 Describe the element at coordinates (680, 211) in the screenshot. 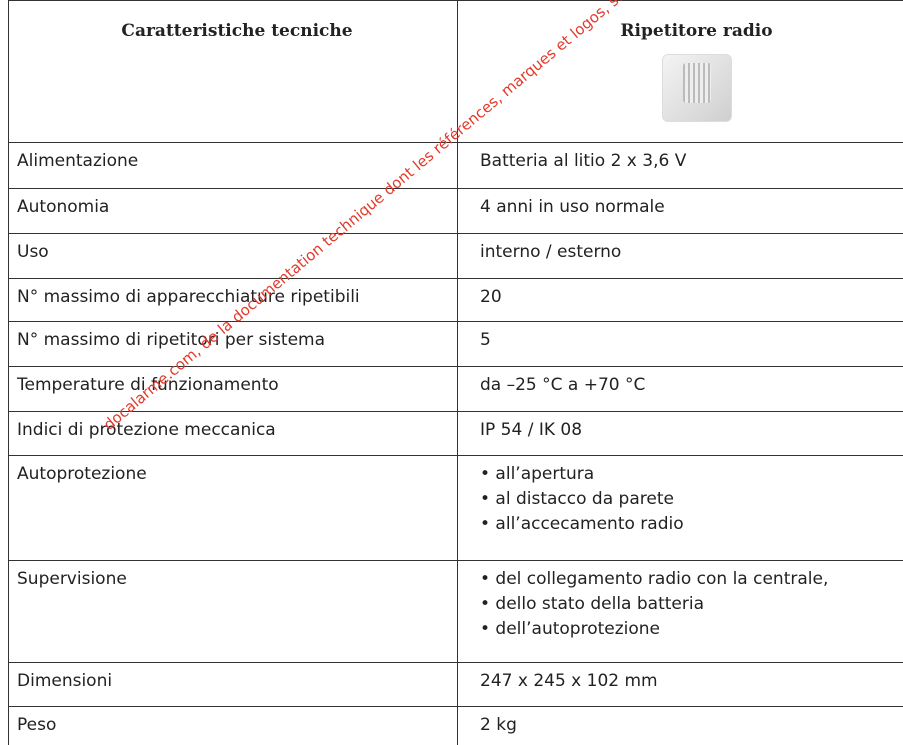

I see `value-cell: 4 anni in uso normale` at that location.